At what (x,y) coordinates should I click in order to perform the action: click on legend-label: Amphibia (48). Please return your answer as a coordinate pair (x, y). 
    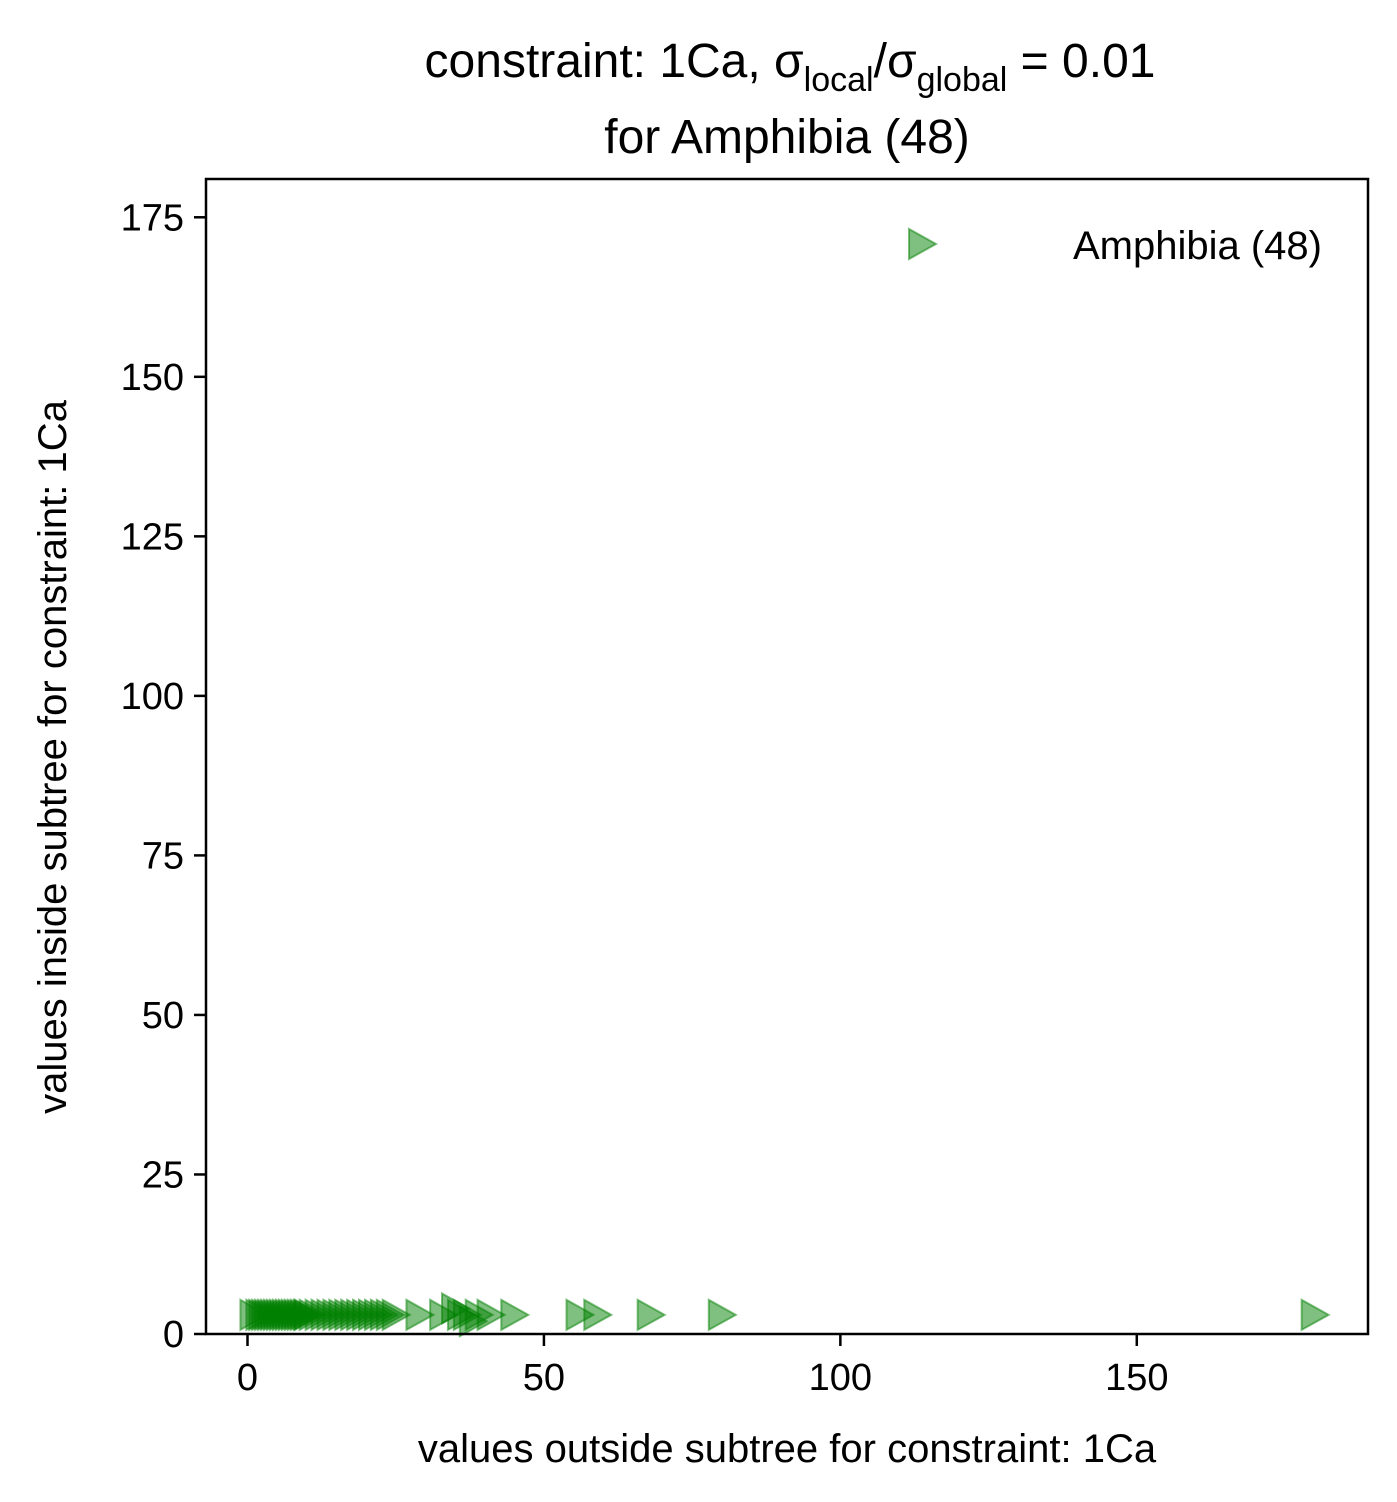
    Looking at the image, I should click on (1197, 246).